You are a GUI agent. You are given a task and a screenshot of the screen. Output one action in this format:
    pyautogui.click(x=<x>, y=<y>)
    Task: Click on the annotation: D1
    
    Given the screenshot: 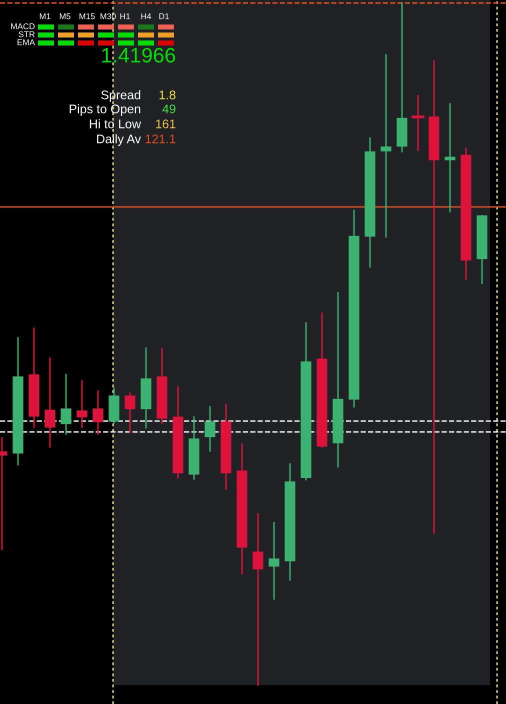 What is the action you would take?
    pyautogui.click(x=164, y=16)
    